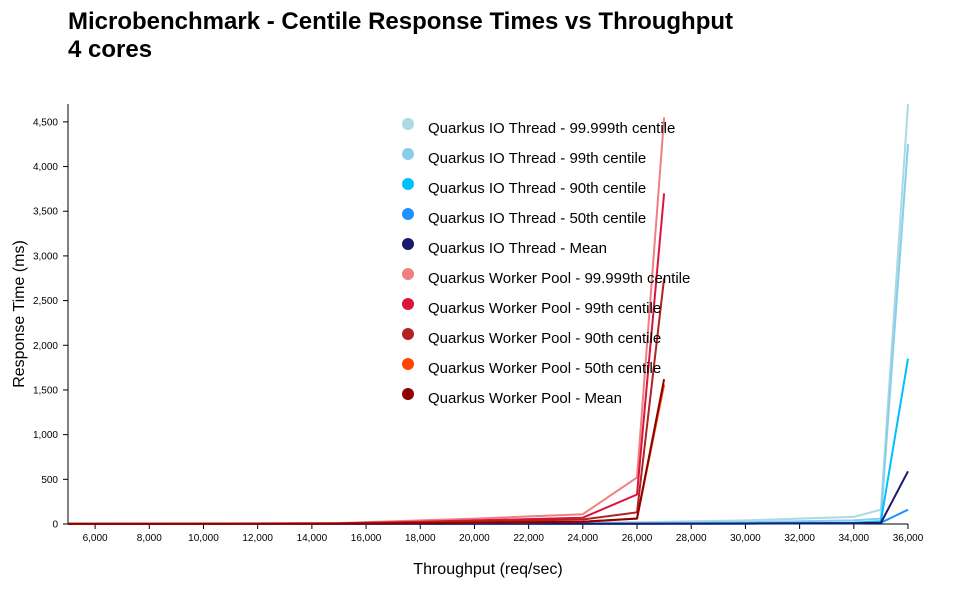  Describe the element at coordinates (19, 314) in the screenshot. I see `y-axis-title: Response Time (ms)` at that location.